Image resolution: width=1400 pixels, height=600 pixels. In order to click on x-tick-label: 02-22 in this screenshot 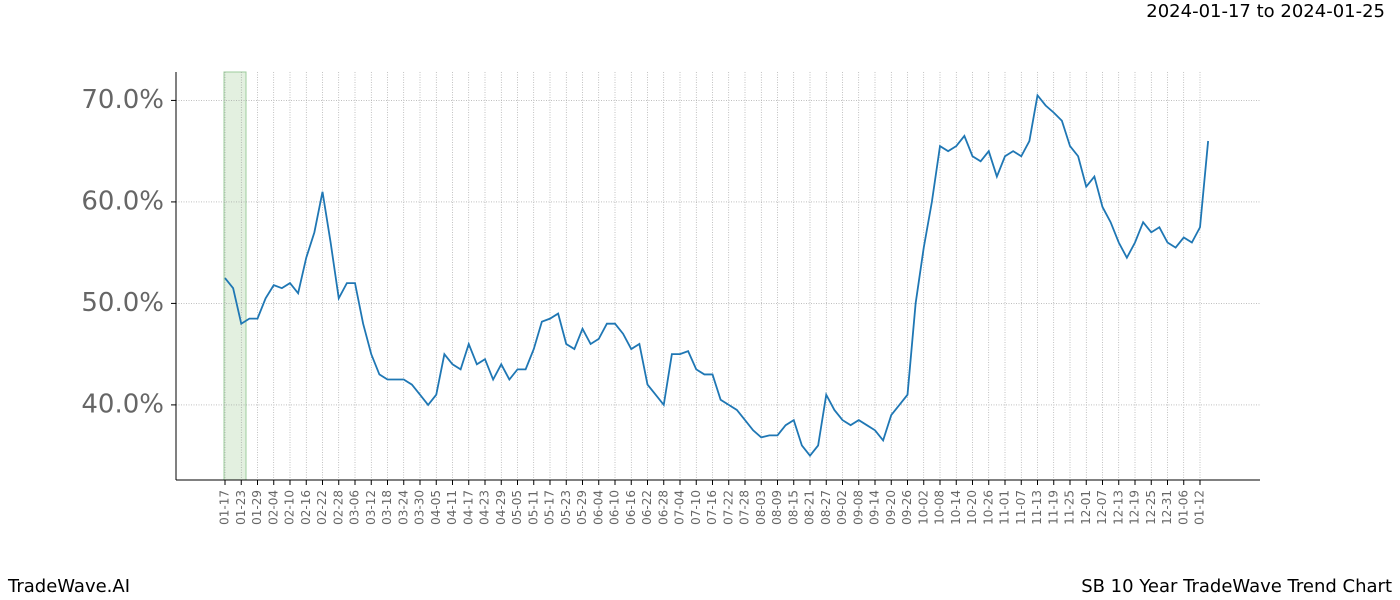, I will do `click(322, 507)`.